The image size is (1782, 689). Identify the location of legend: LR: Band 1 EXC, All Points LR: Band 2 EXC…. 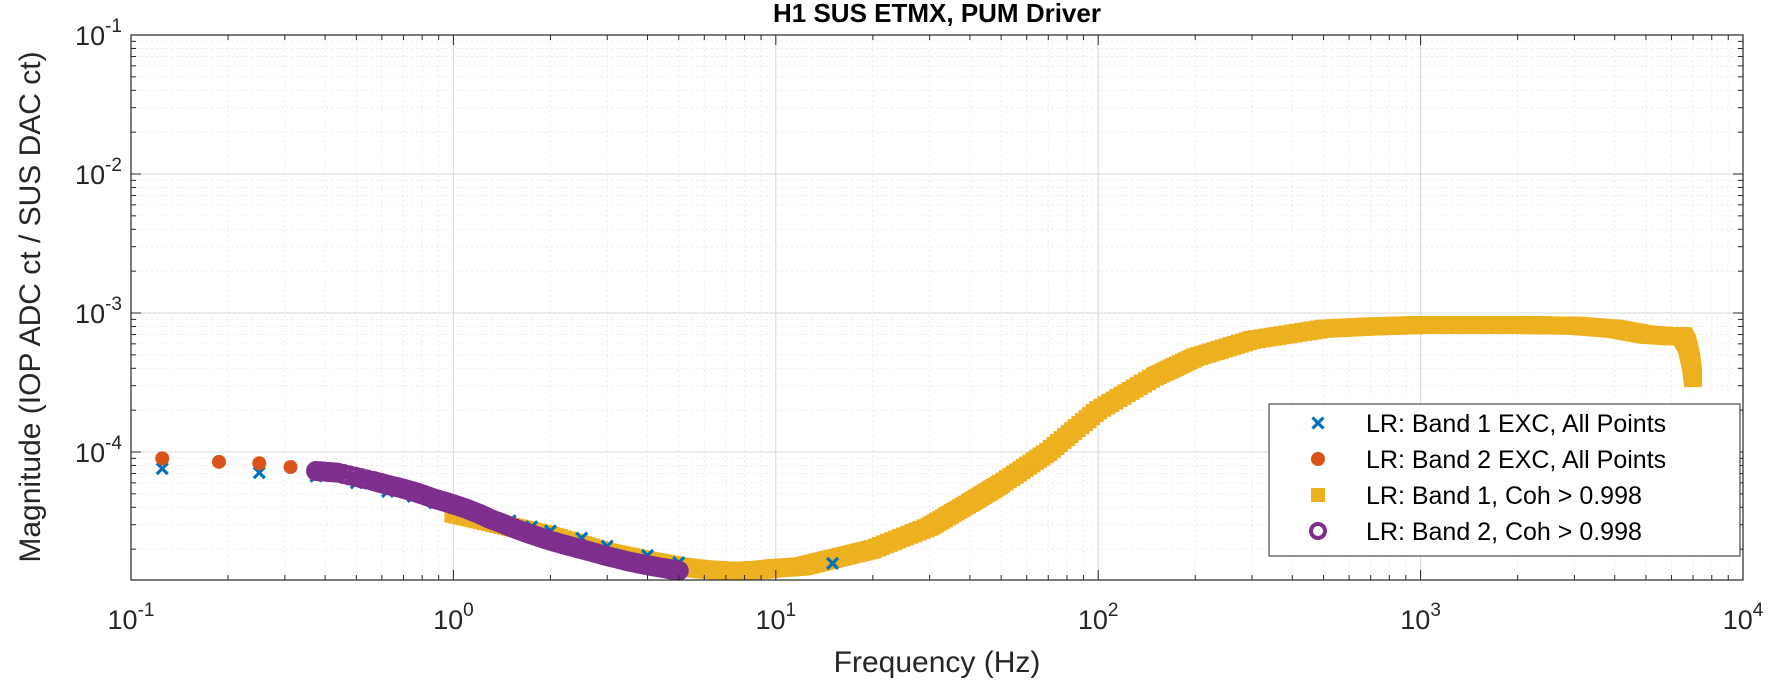
(1504, 480).